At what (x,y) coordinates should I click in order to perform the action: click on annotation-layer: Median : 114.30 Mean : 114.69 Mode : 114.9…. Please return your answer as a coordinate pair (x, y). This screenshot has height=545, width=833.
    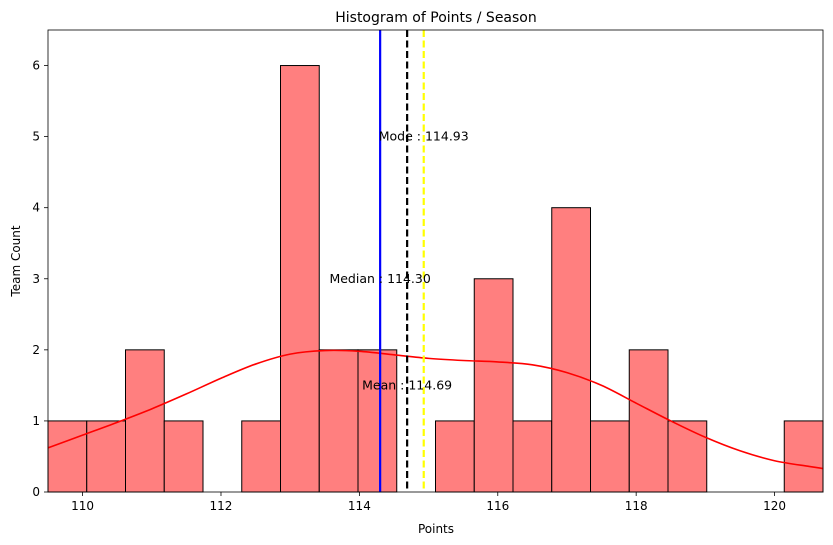
    Looking at the image, I should click on (398, 261).